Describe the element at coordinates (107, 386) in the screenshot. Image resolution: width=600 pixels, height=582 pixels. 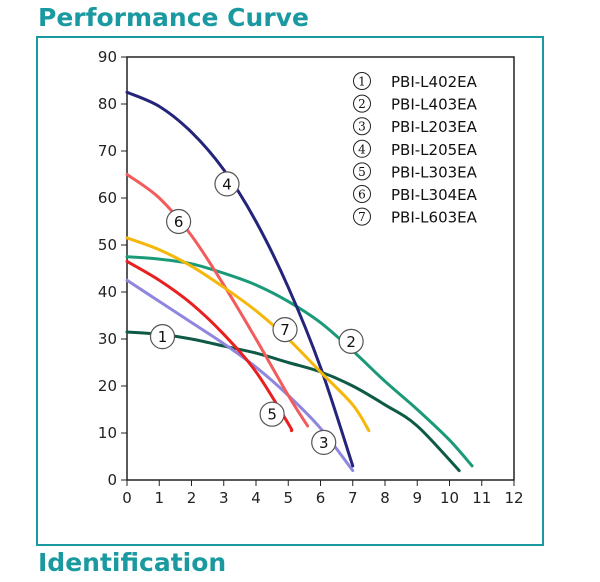
I see `y-tick-label: 20` at that location.